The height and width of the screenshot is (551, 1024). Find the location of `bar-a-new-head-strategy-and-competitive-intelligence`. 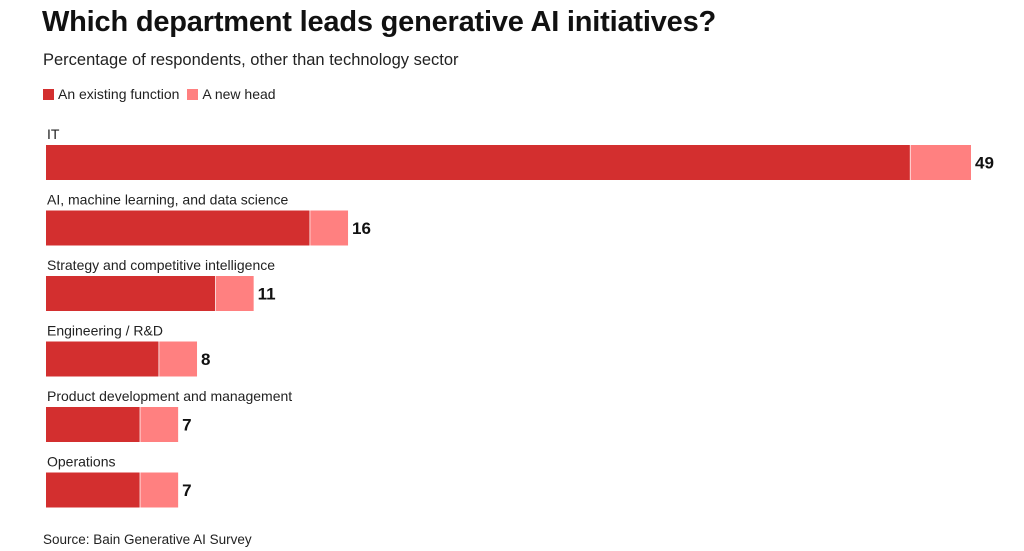

bar-a-new-head-strategy-and-competitive-intelligence is located at coordinates (234, 293).